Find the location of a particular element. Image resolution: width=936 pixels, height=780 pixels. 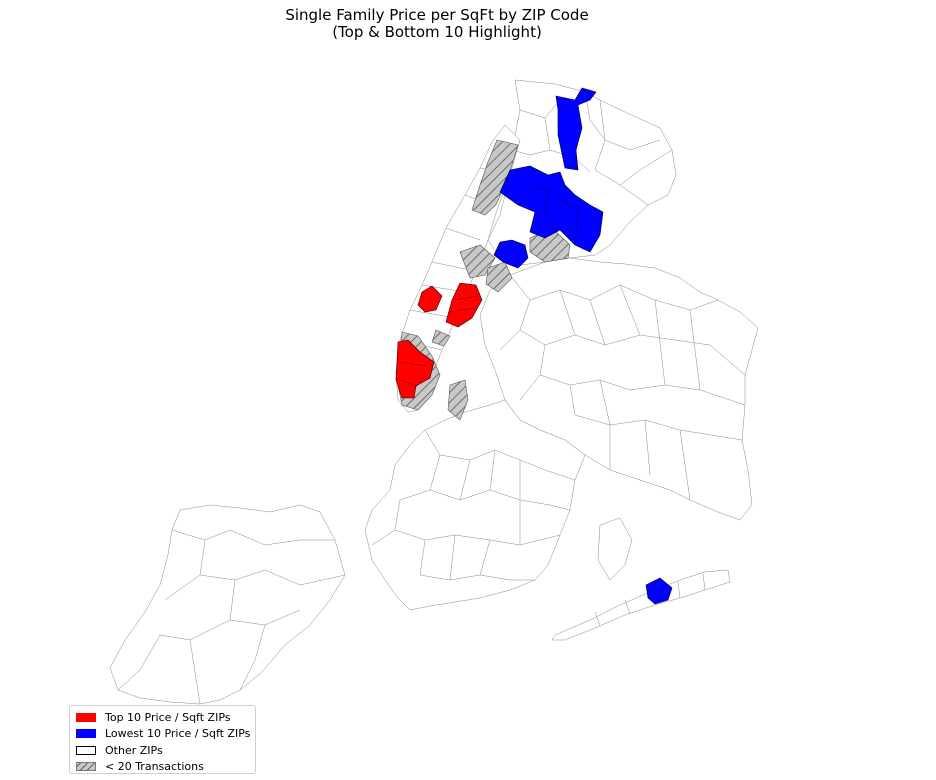

top-10-zips is located at coordinates (439, 340).